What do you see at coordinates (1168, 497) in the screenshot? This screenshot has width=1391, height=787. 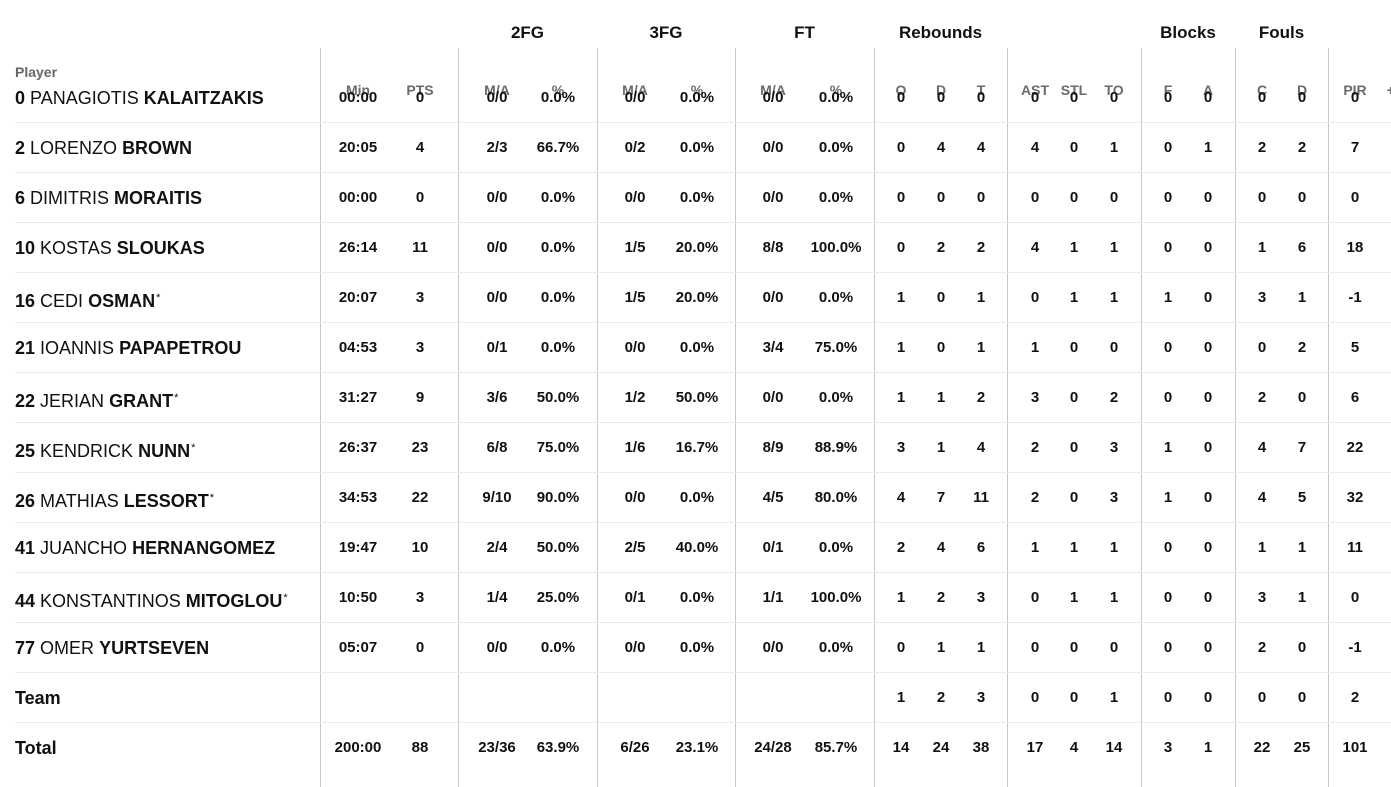 I see `stat-blk-f: 1` at bounding box center [1168, 497].